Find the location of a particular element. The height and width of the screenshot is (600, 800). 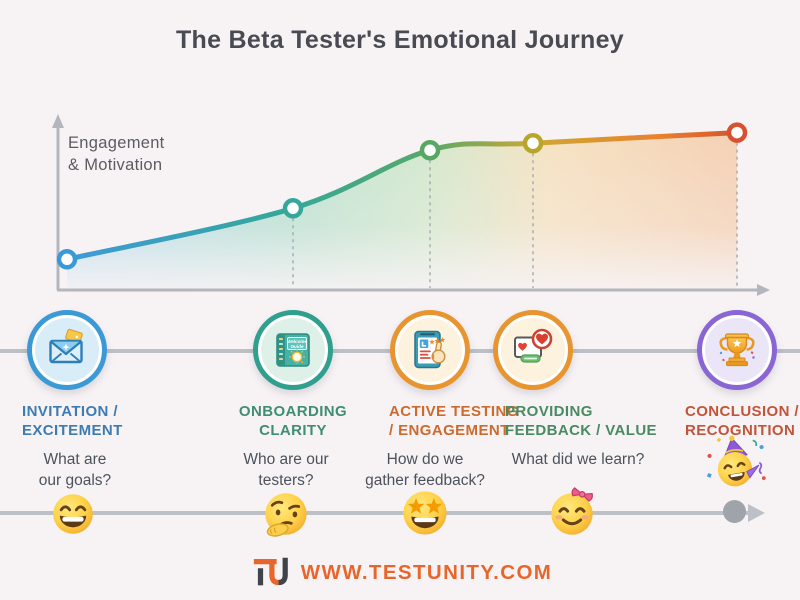

stage-label-line: EXCITEMENT is located at coordinates (72, 430).